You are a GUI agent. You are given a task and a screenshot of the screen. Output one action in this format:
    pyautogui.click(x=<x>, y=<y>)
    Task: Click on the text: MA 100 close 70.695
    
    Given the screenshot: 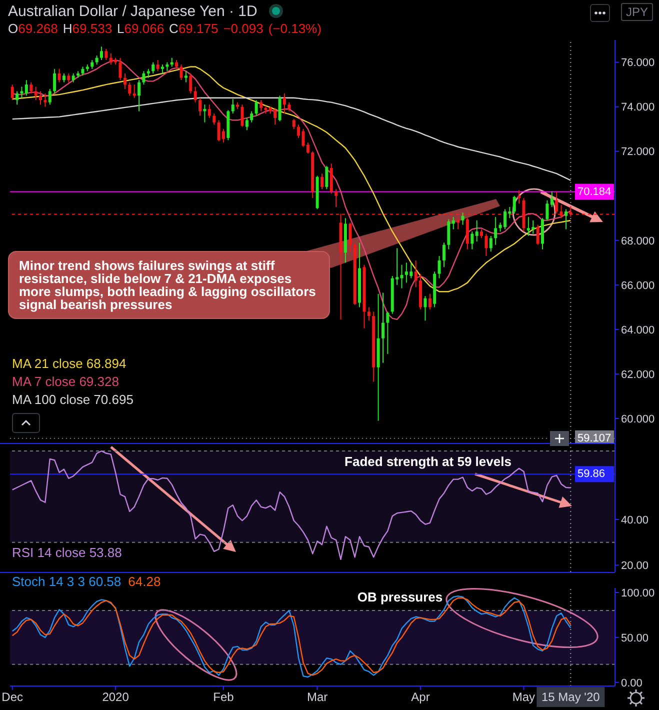 What is the action you would take?
    pyautogui.click(x=73, y=400)
    